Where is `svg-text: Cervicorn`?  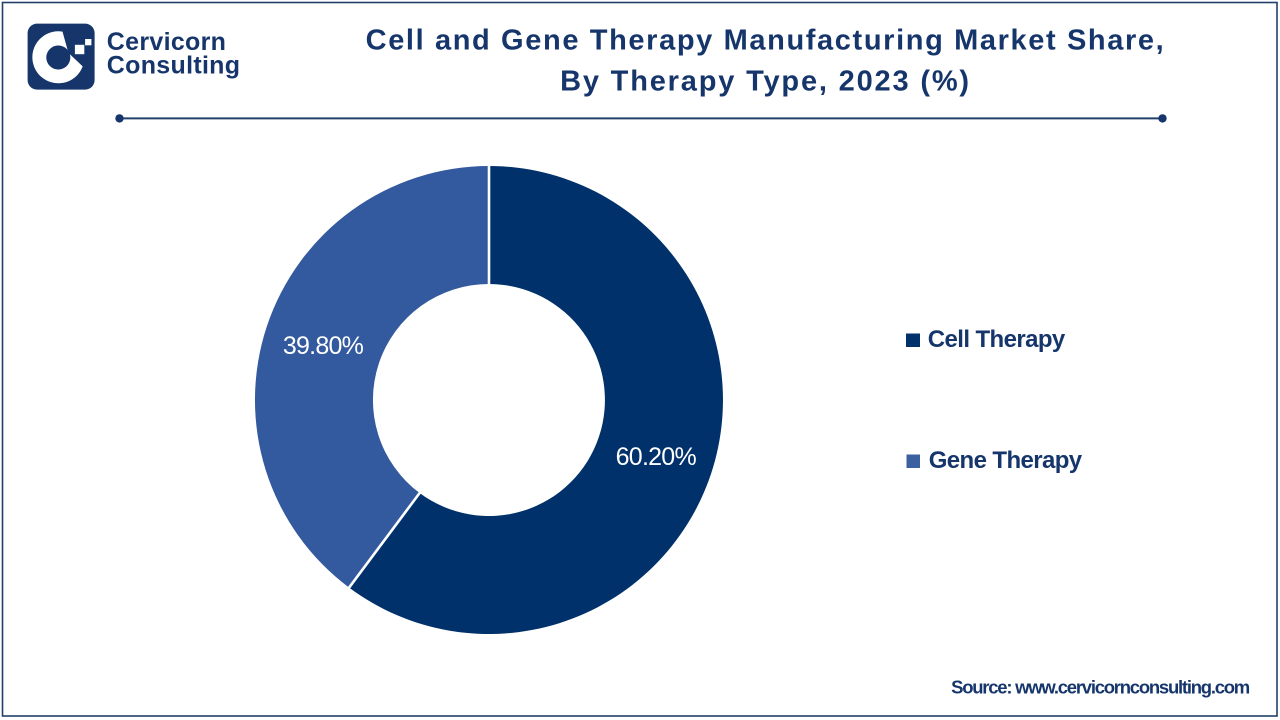
svg-text: Cervicorn is located at coordinates (166, 42).